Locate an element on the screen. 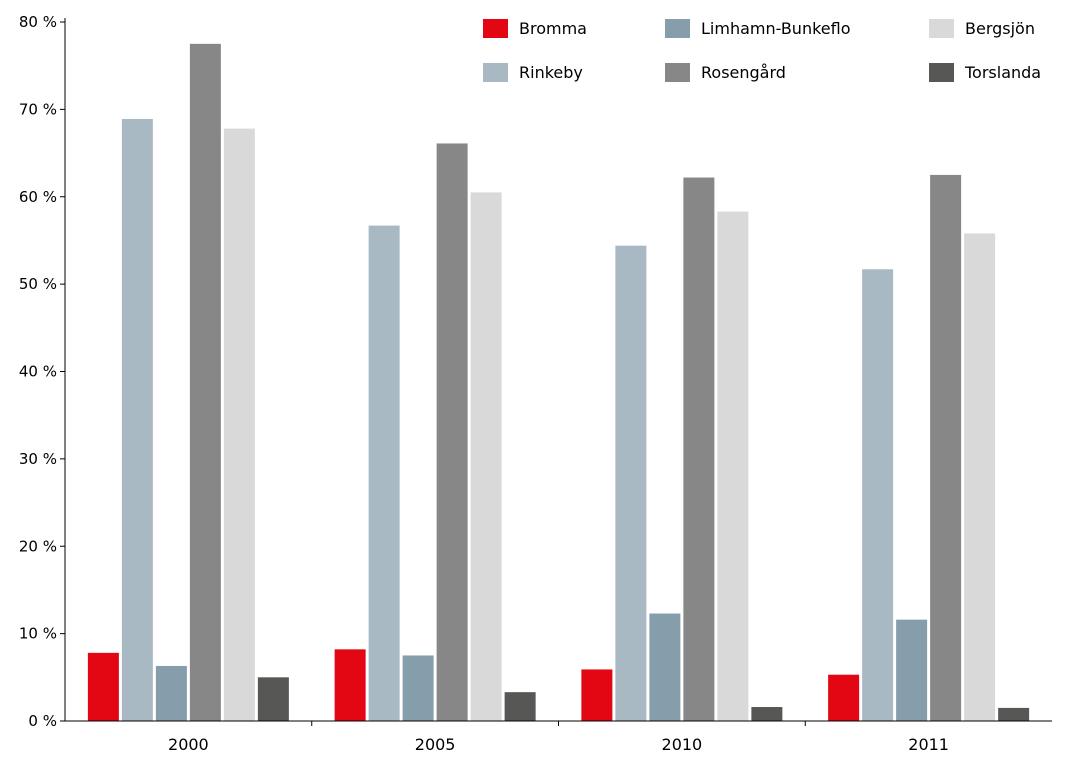  bar-rosengard-2000 is located at coordinates (205, 382).